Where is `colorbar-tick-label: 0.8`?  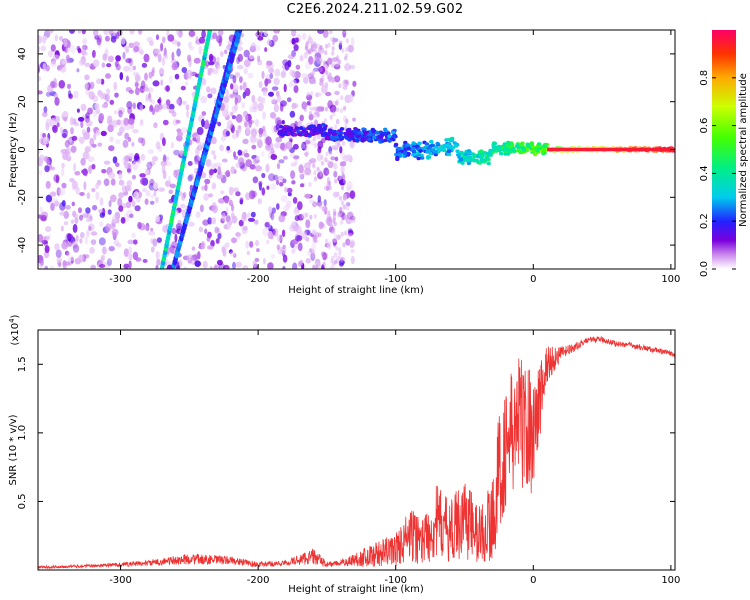 colorbar-tick-label: 0.8 is located at coordinates (704, 78).